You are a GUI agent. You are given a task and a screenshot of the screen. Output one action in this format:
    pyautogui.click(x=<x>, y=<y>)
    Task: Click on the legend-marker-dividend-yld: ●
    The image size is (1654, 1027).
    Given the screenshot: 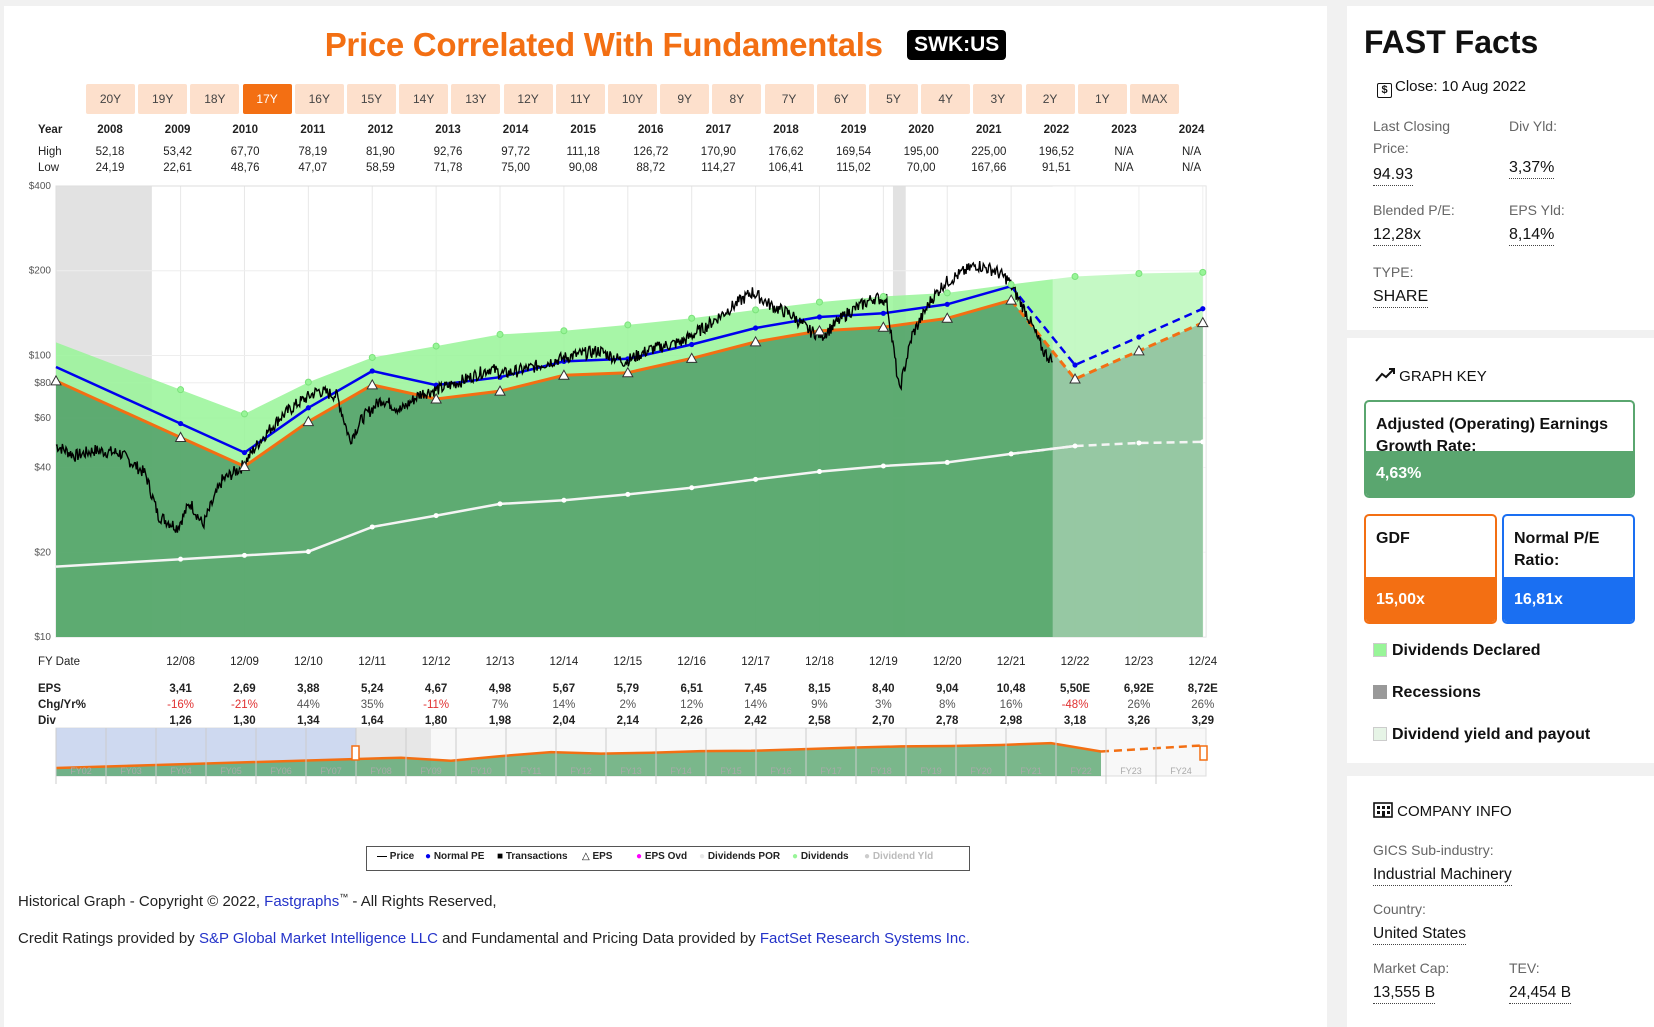 What is the action you would take?
    pyautogui.click(x=868, y=856)
    